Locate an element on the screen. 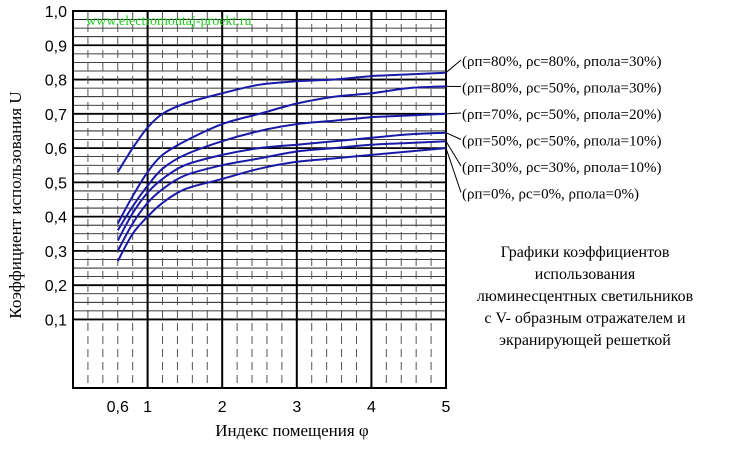 Image resolution: width=730 pixels, height=450 pixels. legend-label-4: (ρп=50%, ρс=50%, ρпола=10%) is located at coordinates (561, 142).